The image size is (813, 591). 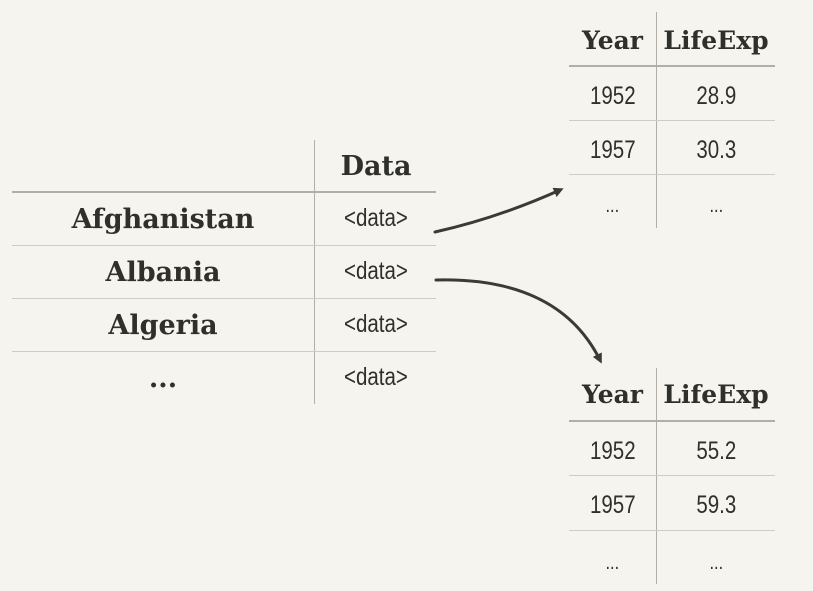 I want to click on country-cell: Albania, so click(x=163, y=272).